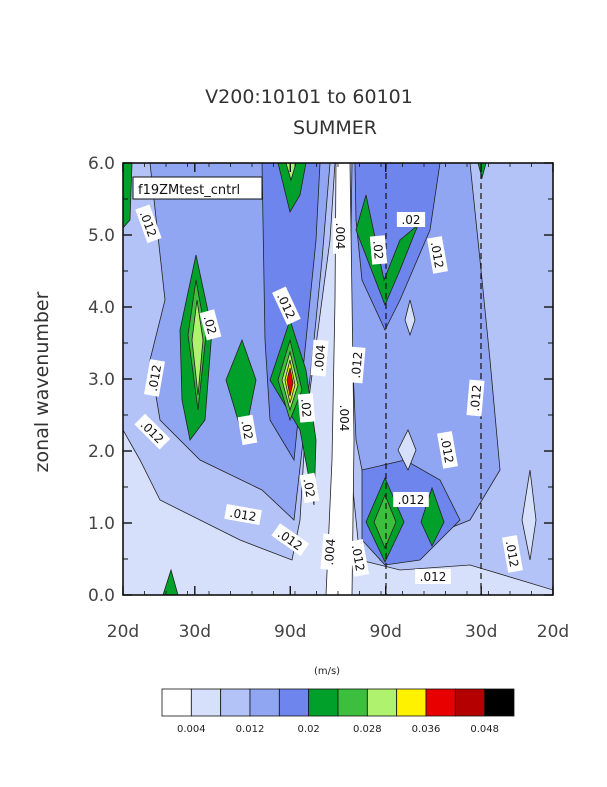 This screenshot has width=607, height=787. What do you see at coordinates (42, 381) in the screenshot?
I see `y-axis-label: zonal wavenumber` at bounding box center [42, 381].